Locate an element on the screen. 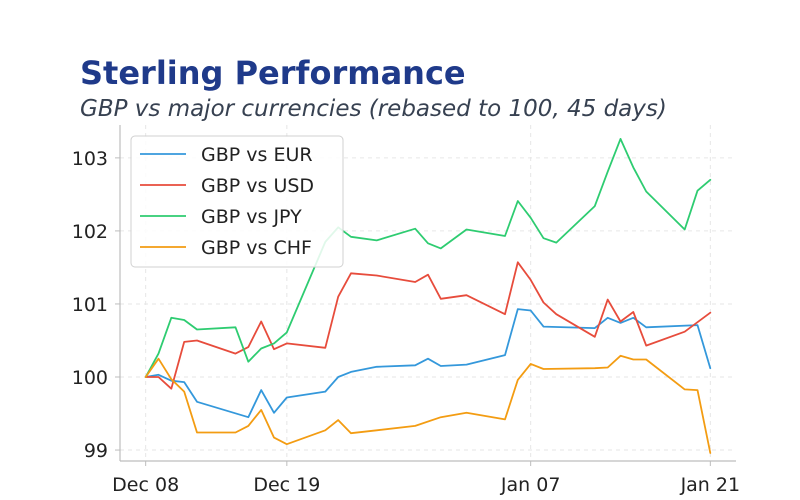 This screenshot has height=500, width=800. x-tick-label: Jan 21 is located at coordinates (710, 485).